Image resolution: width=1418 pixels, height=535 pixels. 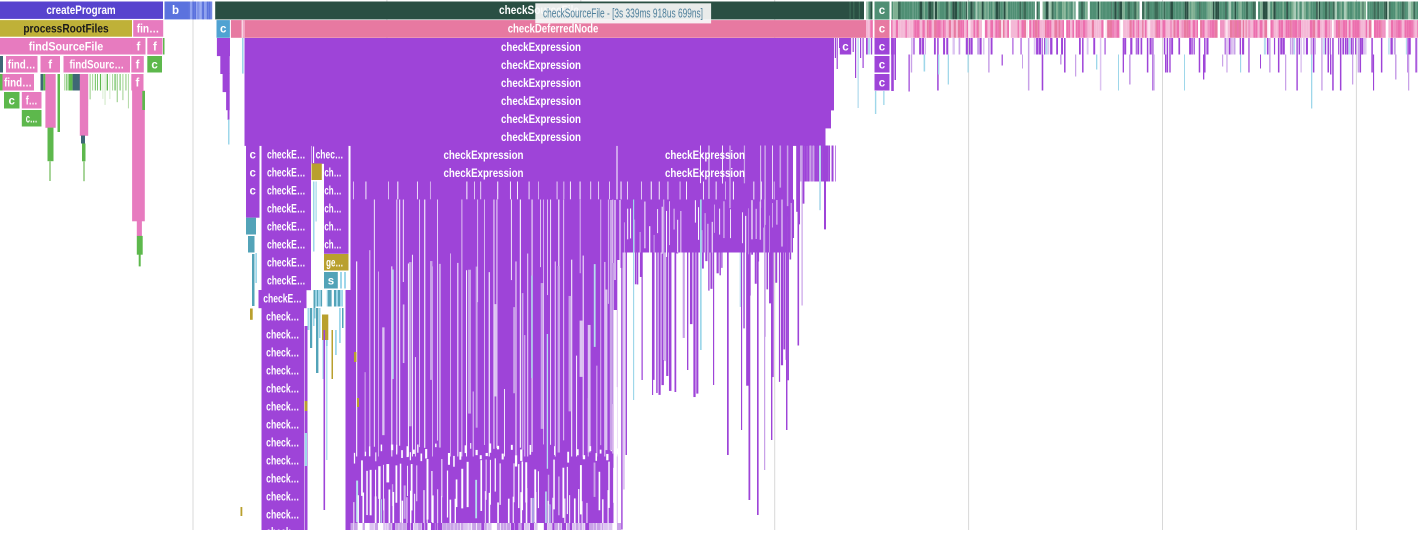 I want to click on svg-text: b, so click(x=175, y=11).